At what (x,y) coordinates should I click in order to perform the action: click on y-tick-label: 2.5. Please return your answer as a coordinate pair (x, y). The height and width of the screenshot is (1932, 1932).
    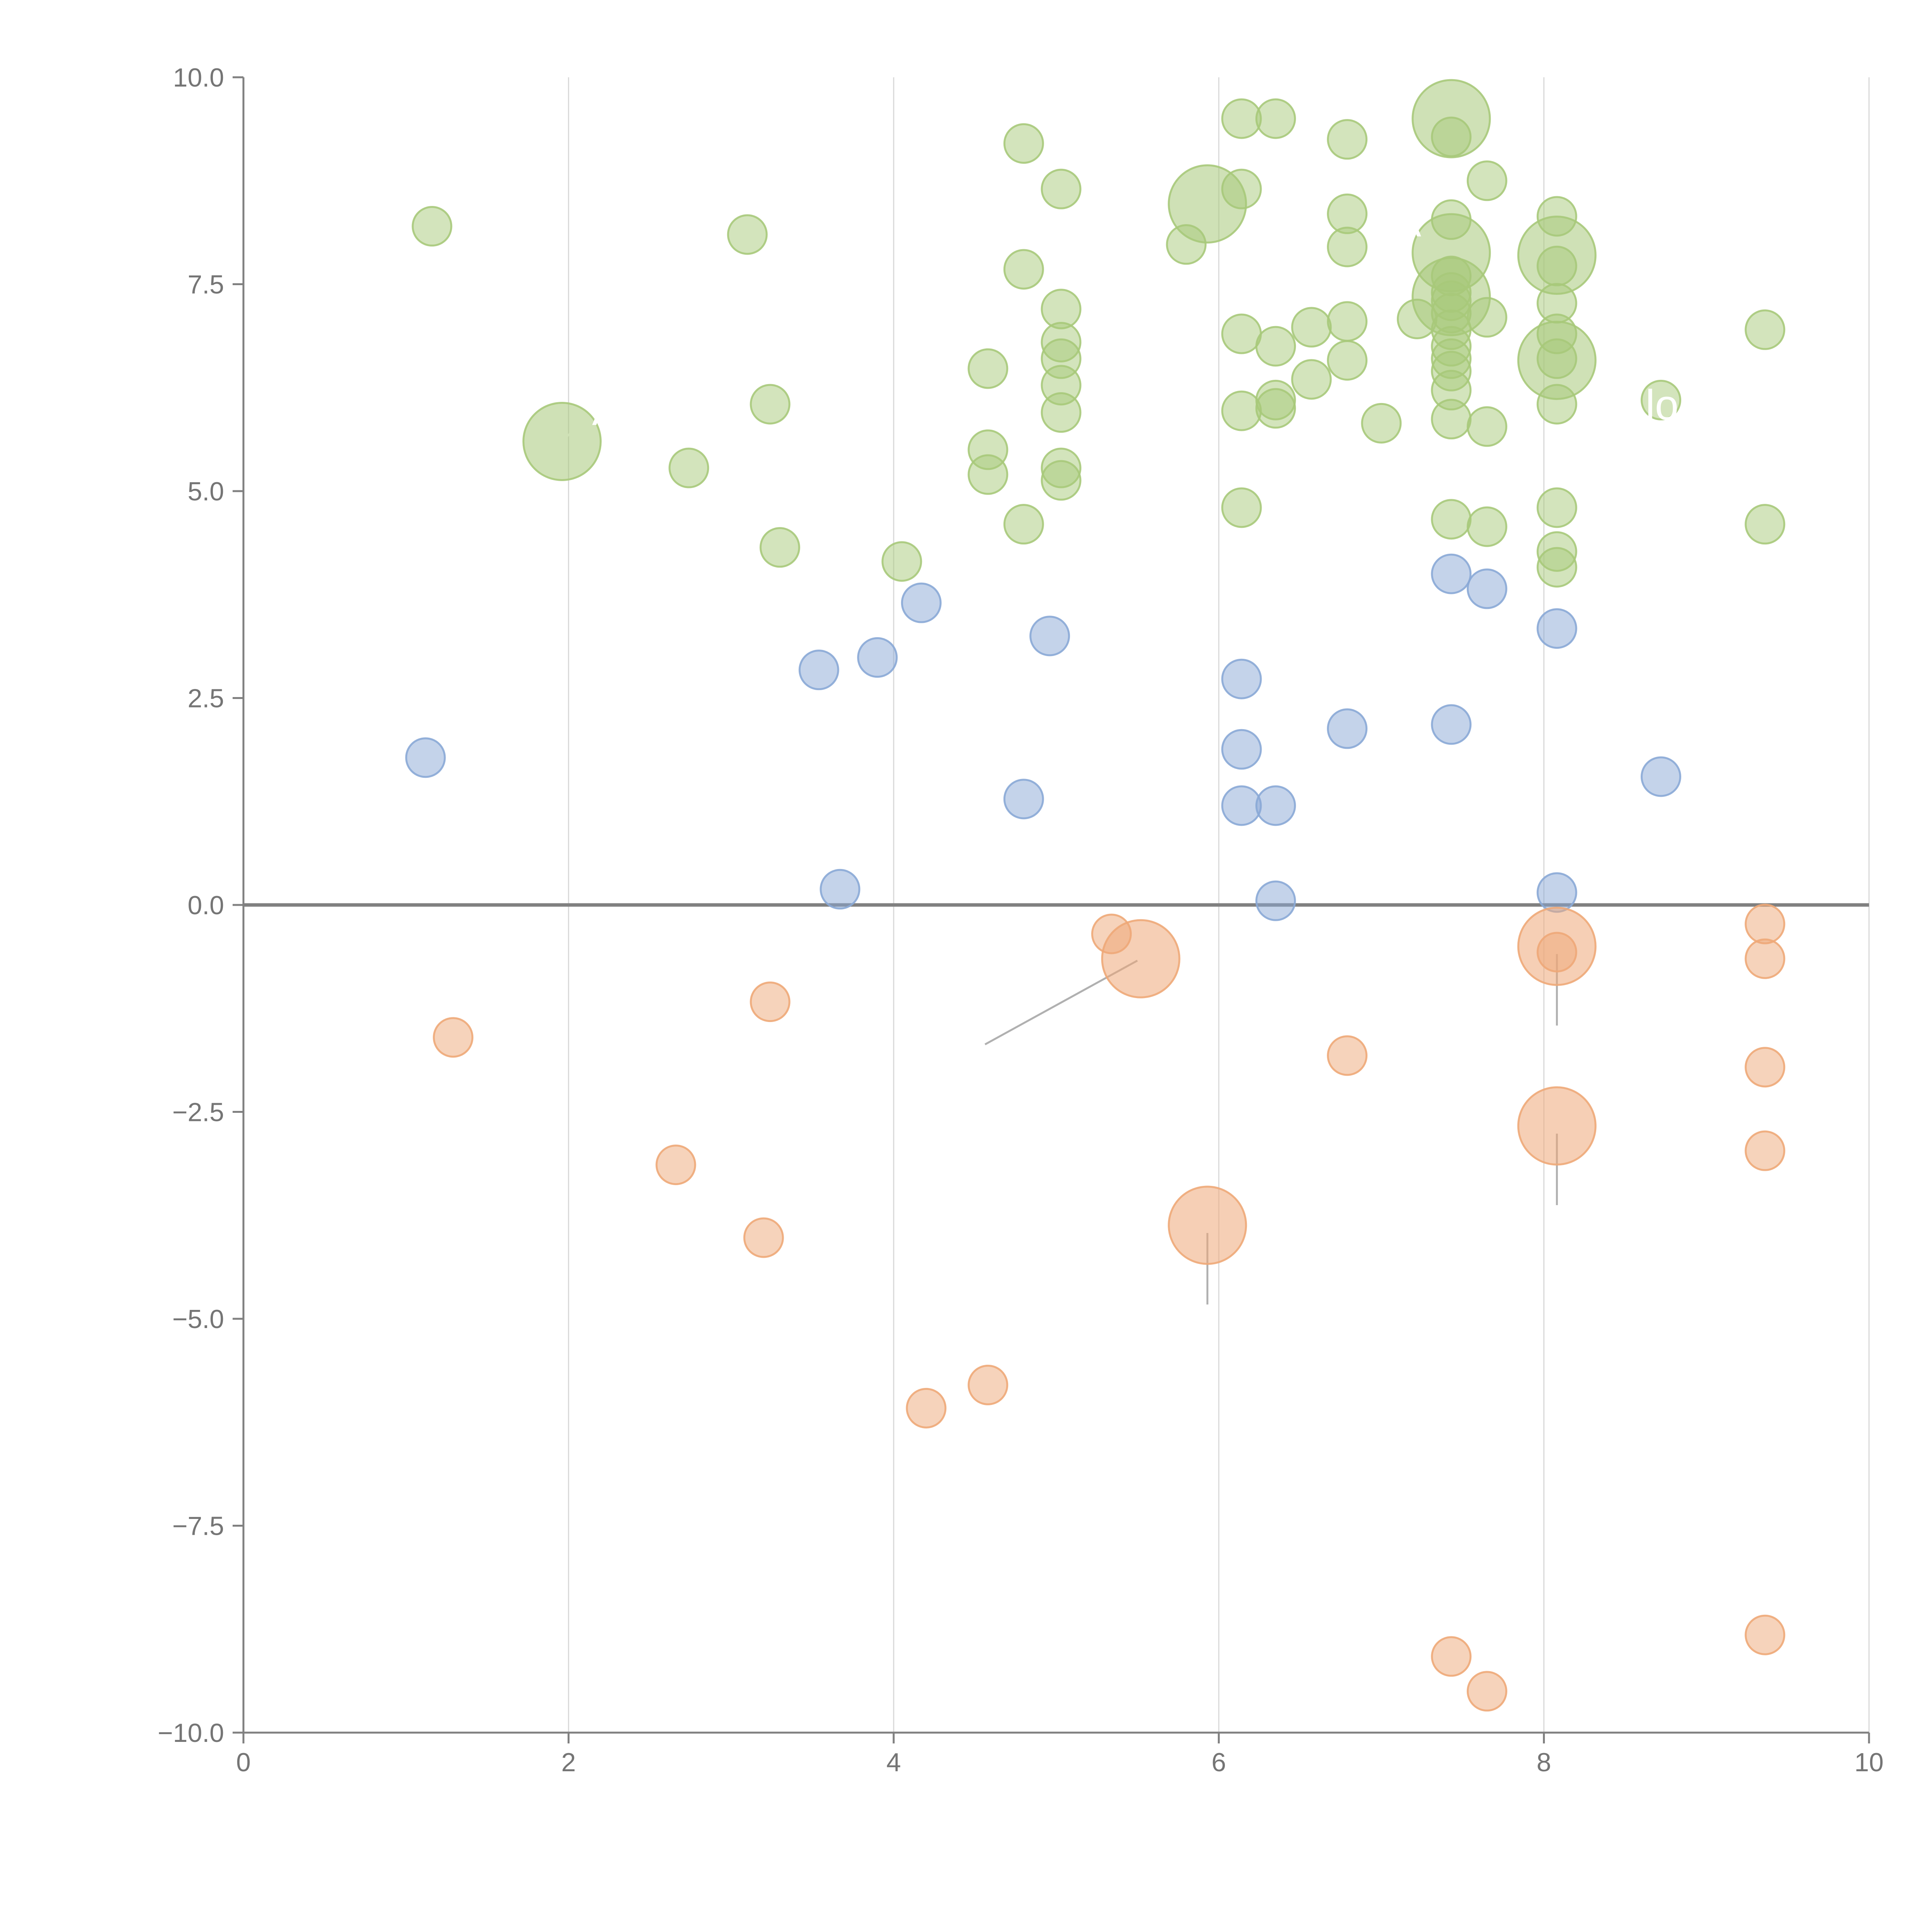
    Looking at the image, I should click on (205, 699).